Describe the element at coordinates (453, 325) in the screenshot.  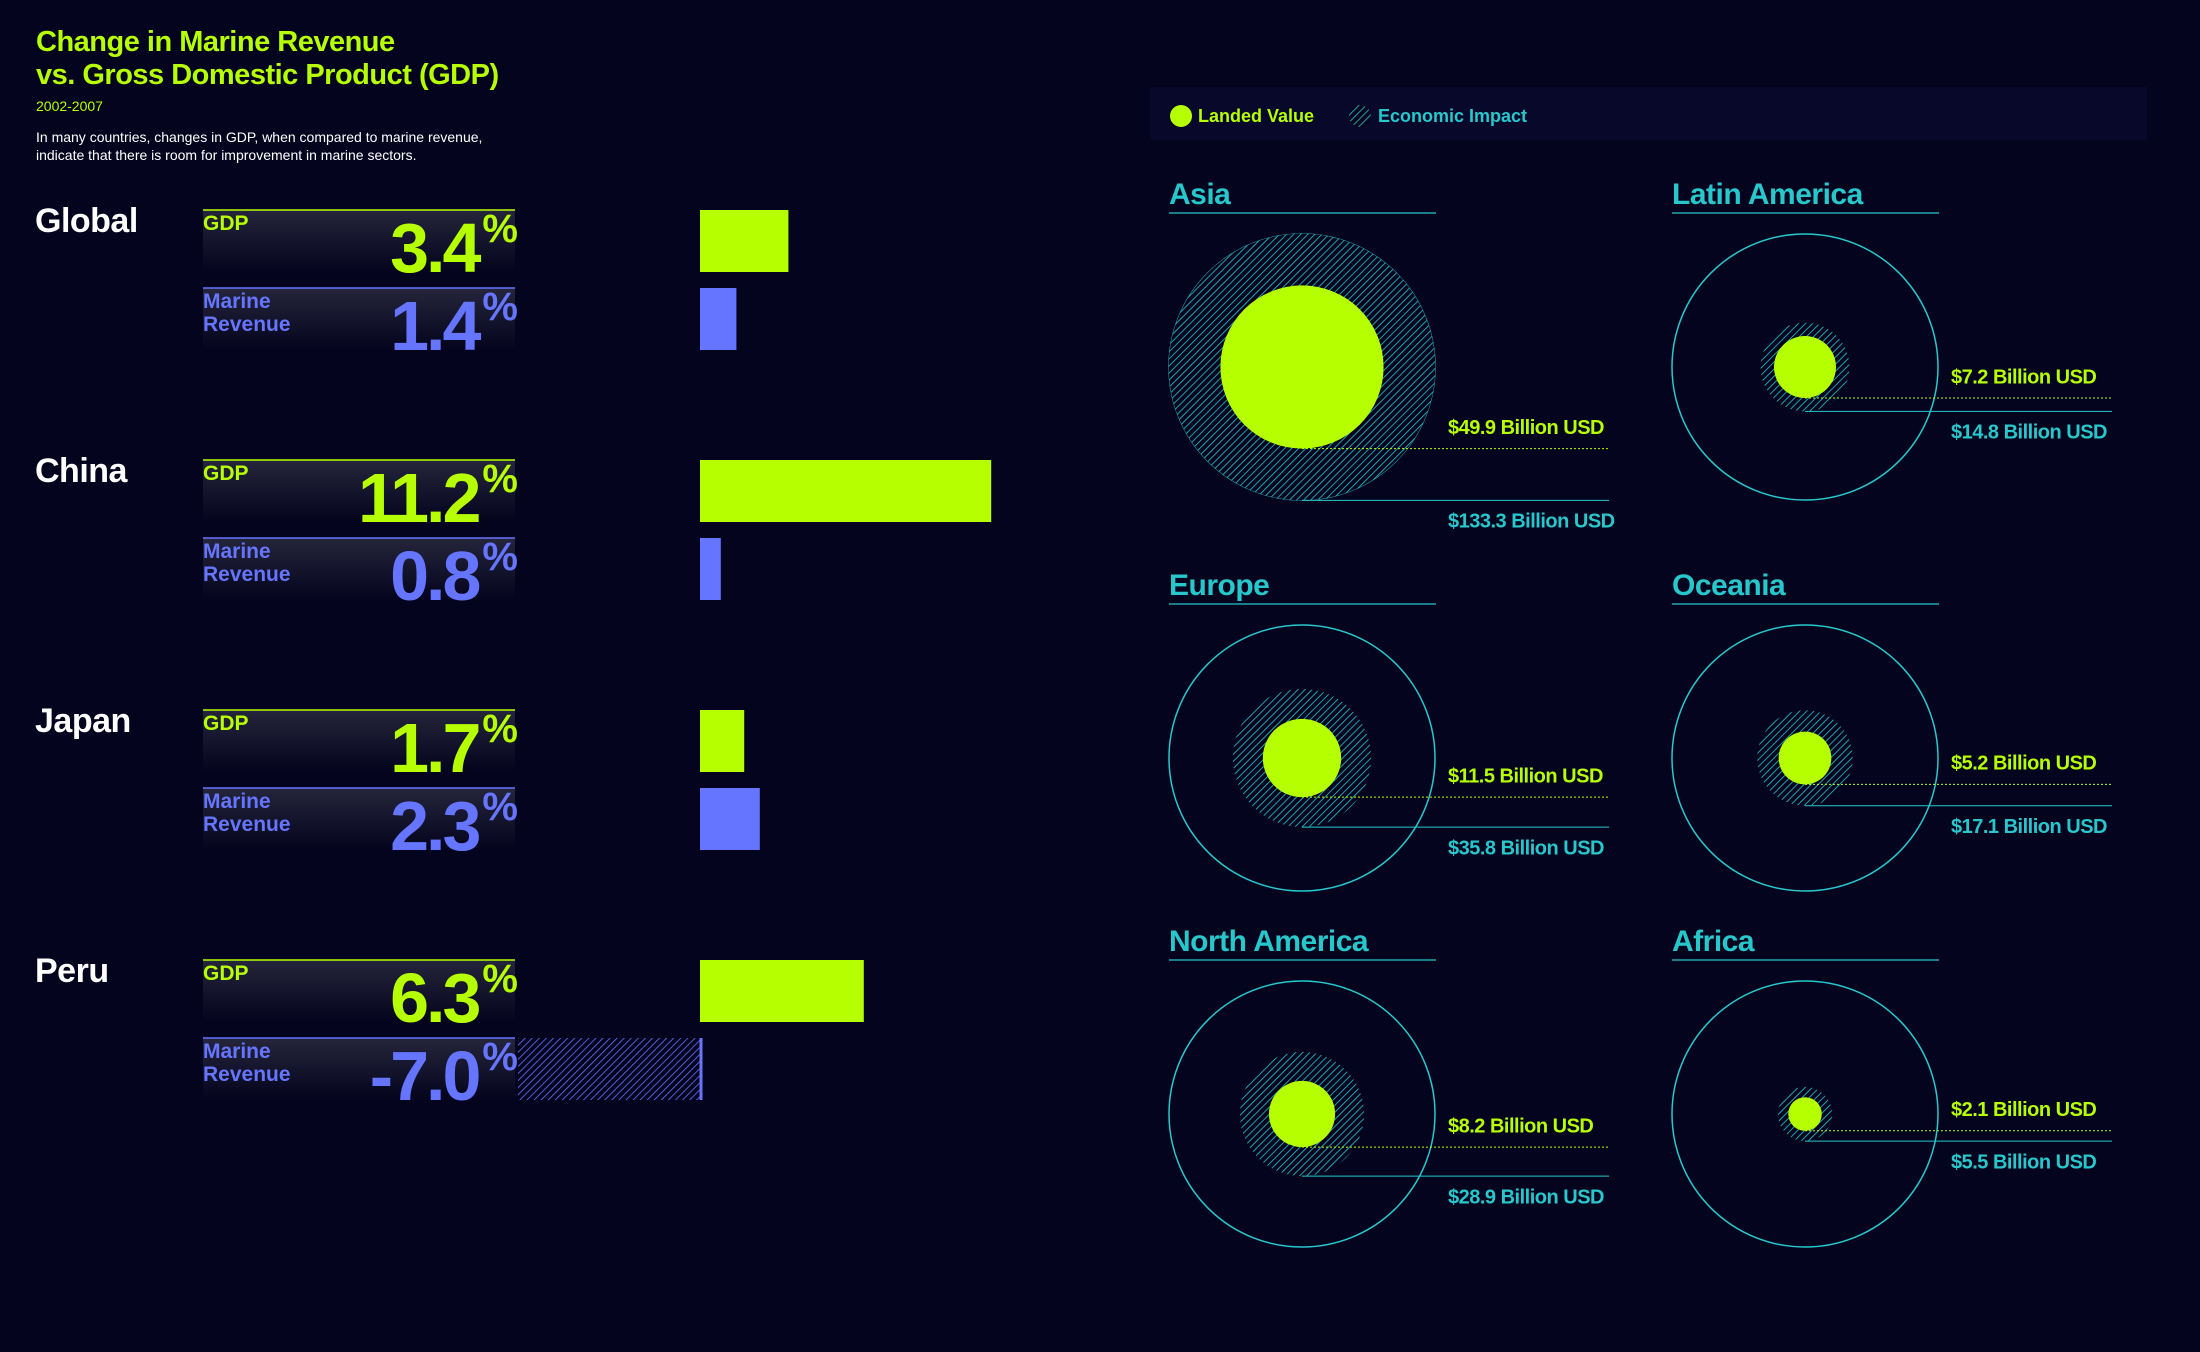
I see `value-label: 1.4%` at that location.